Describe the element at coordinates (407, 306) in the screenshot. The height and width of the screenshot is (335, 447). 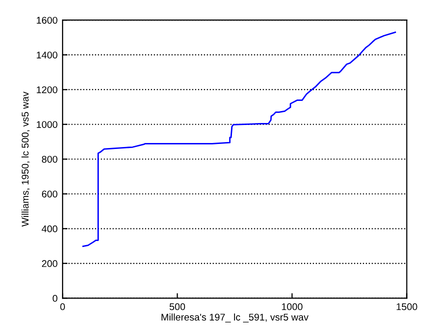
I see `x-tick-label: 1500` at that location.